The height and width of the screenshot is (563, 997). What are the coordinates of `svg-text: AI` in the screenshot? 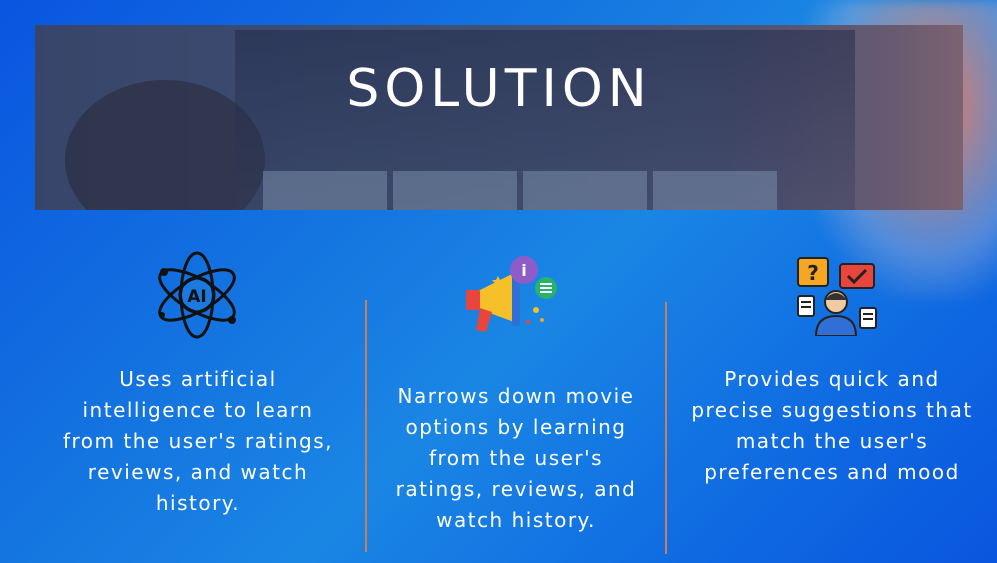 It's located at (196, 297).